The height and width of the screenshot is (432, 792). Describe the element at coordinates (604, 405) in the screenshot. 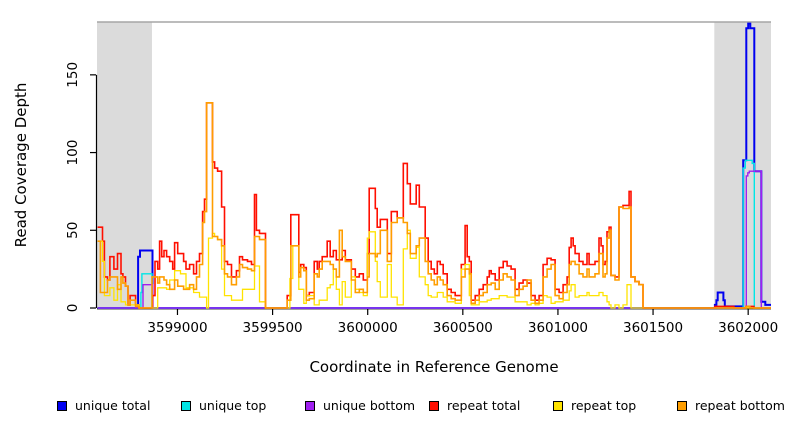

I see `legend-label: repeat top` at that location.